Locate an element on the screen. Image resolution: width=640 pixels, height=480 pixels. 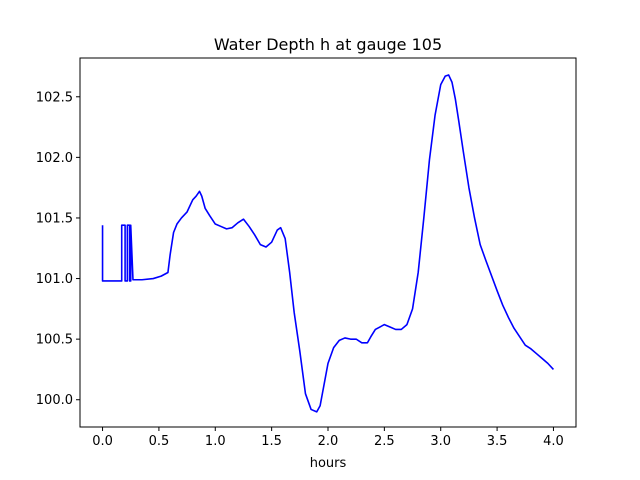
y-tick-label: 102.0 is located at coordinates (54, 158).